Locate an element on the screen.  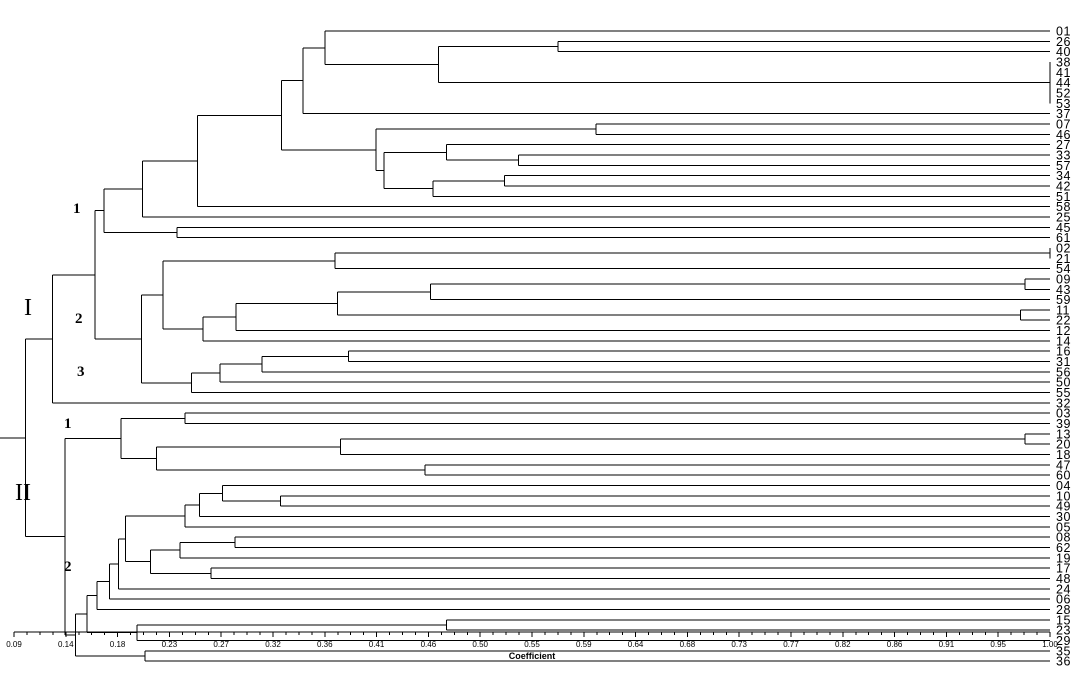
leaf-label: 31 is located at coordinates (1063, 362).